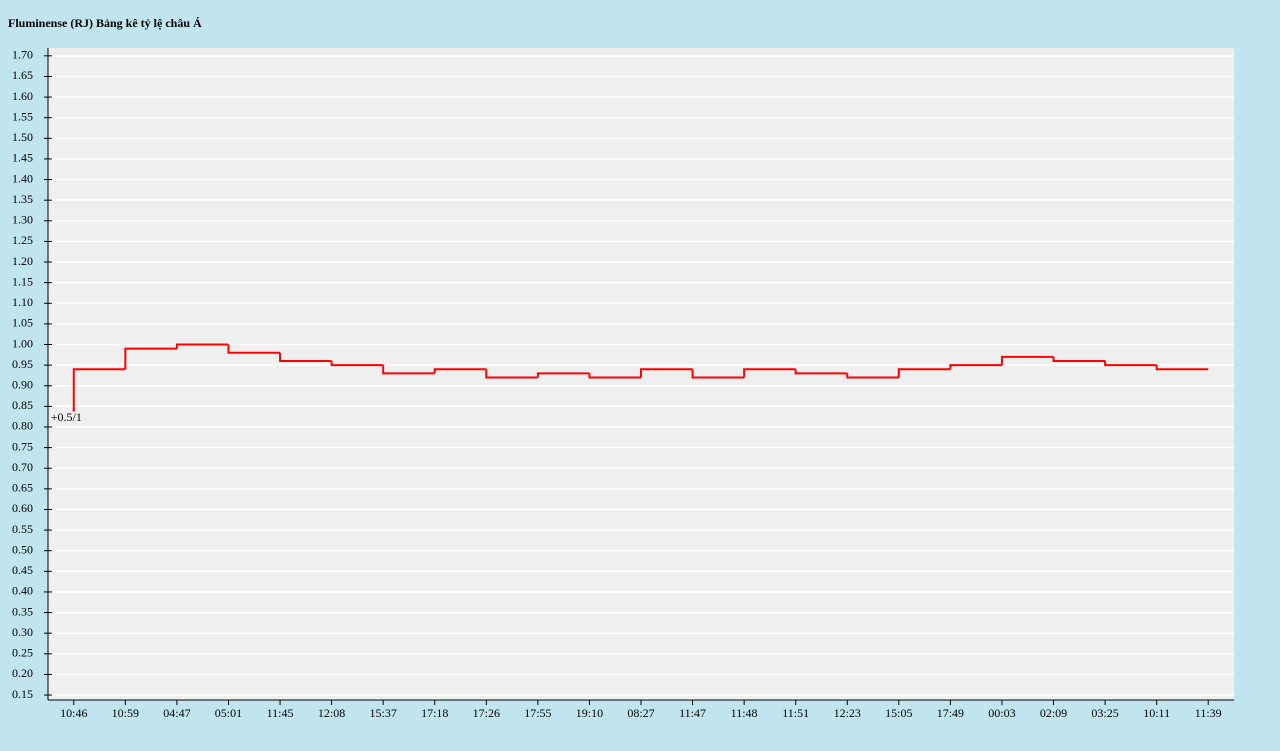 The image size is (1280, 751). What do you see at coordinates (22, 323) in the screenshot?
I see `y-tick-label: 1.05` at bounding box center [22, 323].